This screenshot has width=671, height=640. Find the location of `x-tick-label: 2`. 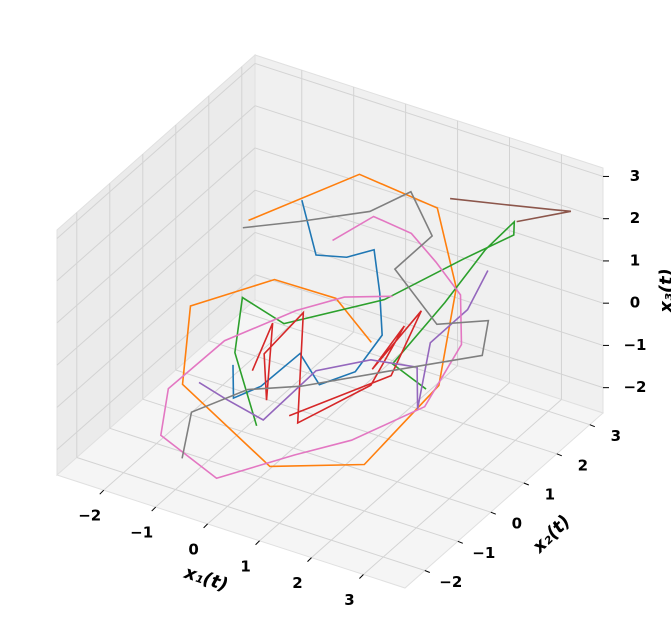

x-tick-label: 2 is located at coordinates (297, 583).